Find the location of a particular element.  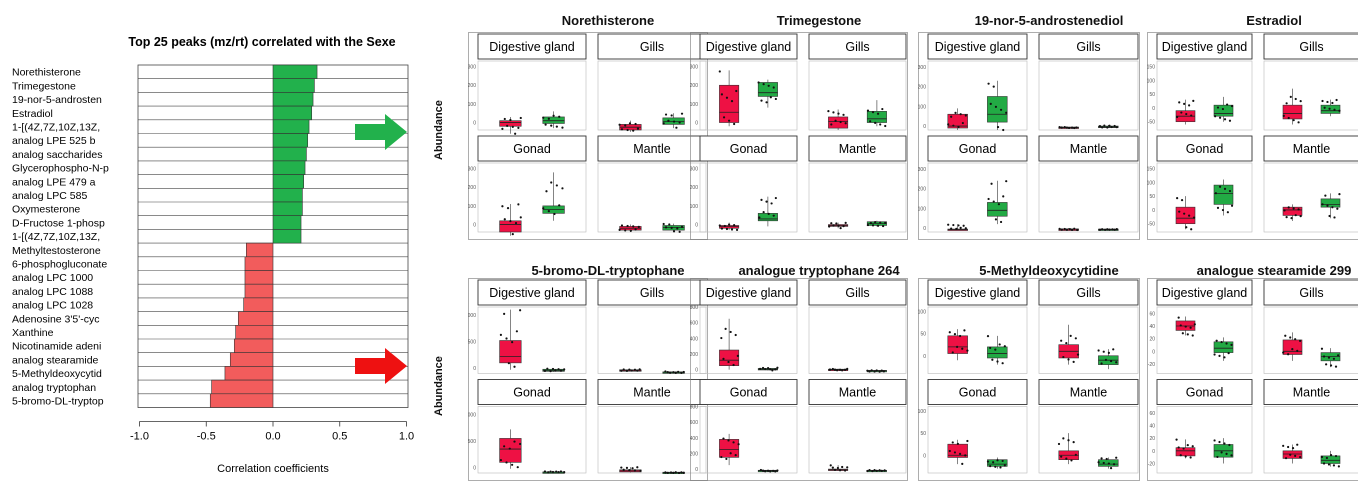

y-tick-label: 500 is located at coordinates (472, 442).